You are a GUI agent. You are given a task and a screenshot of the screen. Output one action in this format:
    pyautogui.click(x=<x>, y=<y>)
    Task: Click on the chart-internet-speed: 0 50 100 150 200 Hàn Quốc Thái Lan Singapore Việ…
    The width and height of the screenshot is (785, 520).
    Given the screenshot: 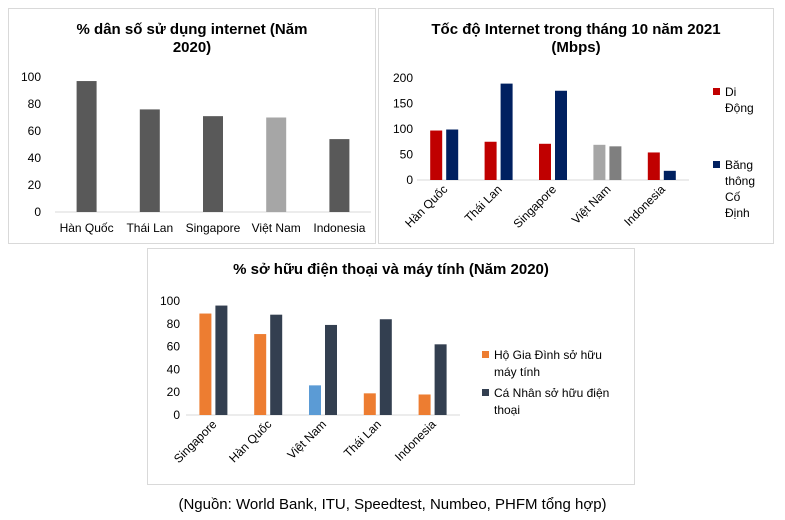 What is the action you would take?
    pyautogui.click(x=574, y=151)
    